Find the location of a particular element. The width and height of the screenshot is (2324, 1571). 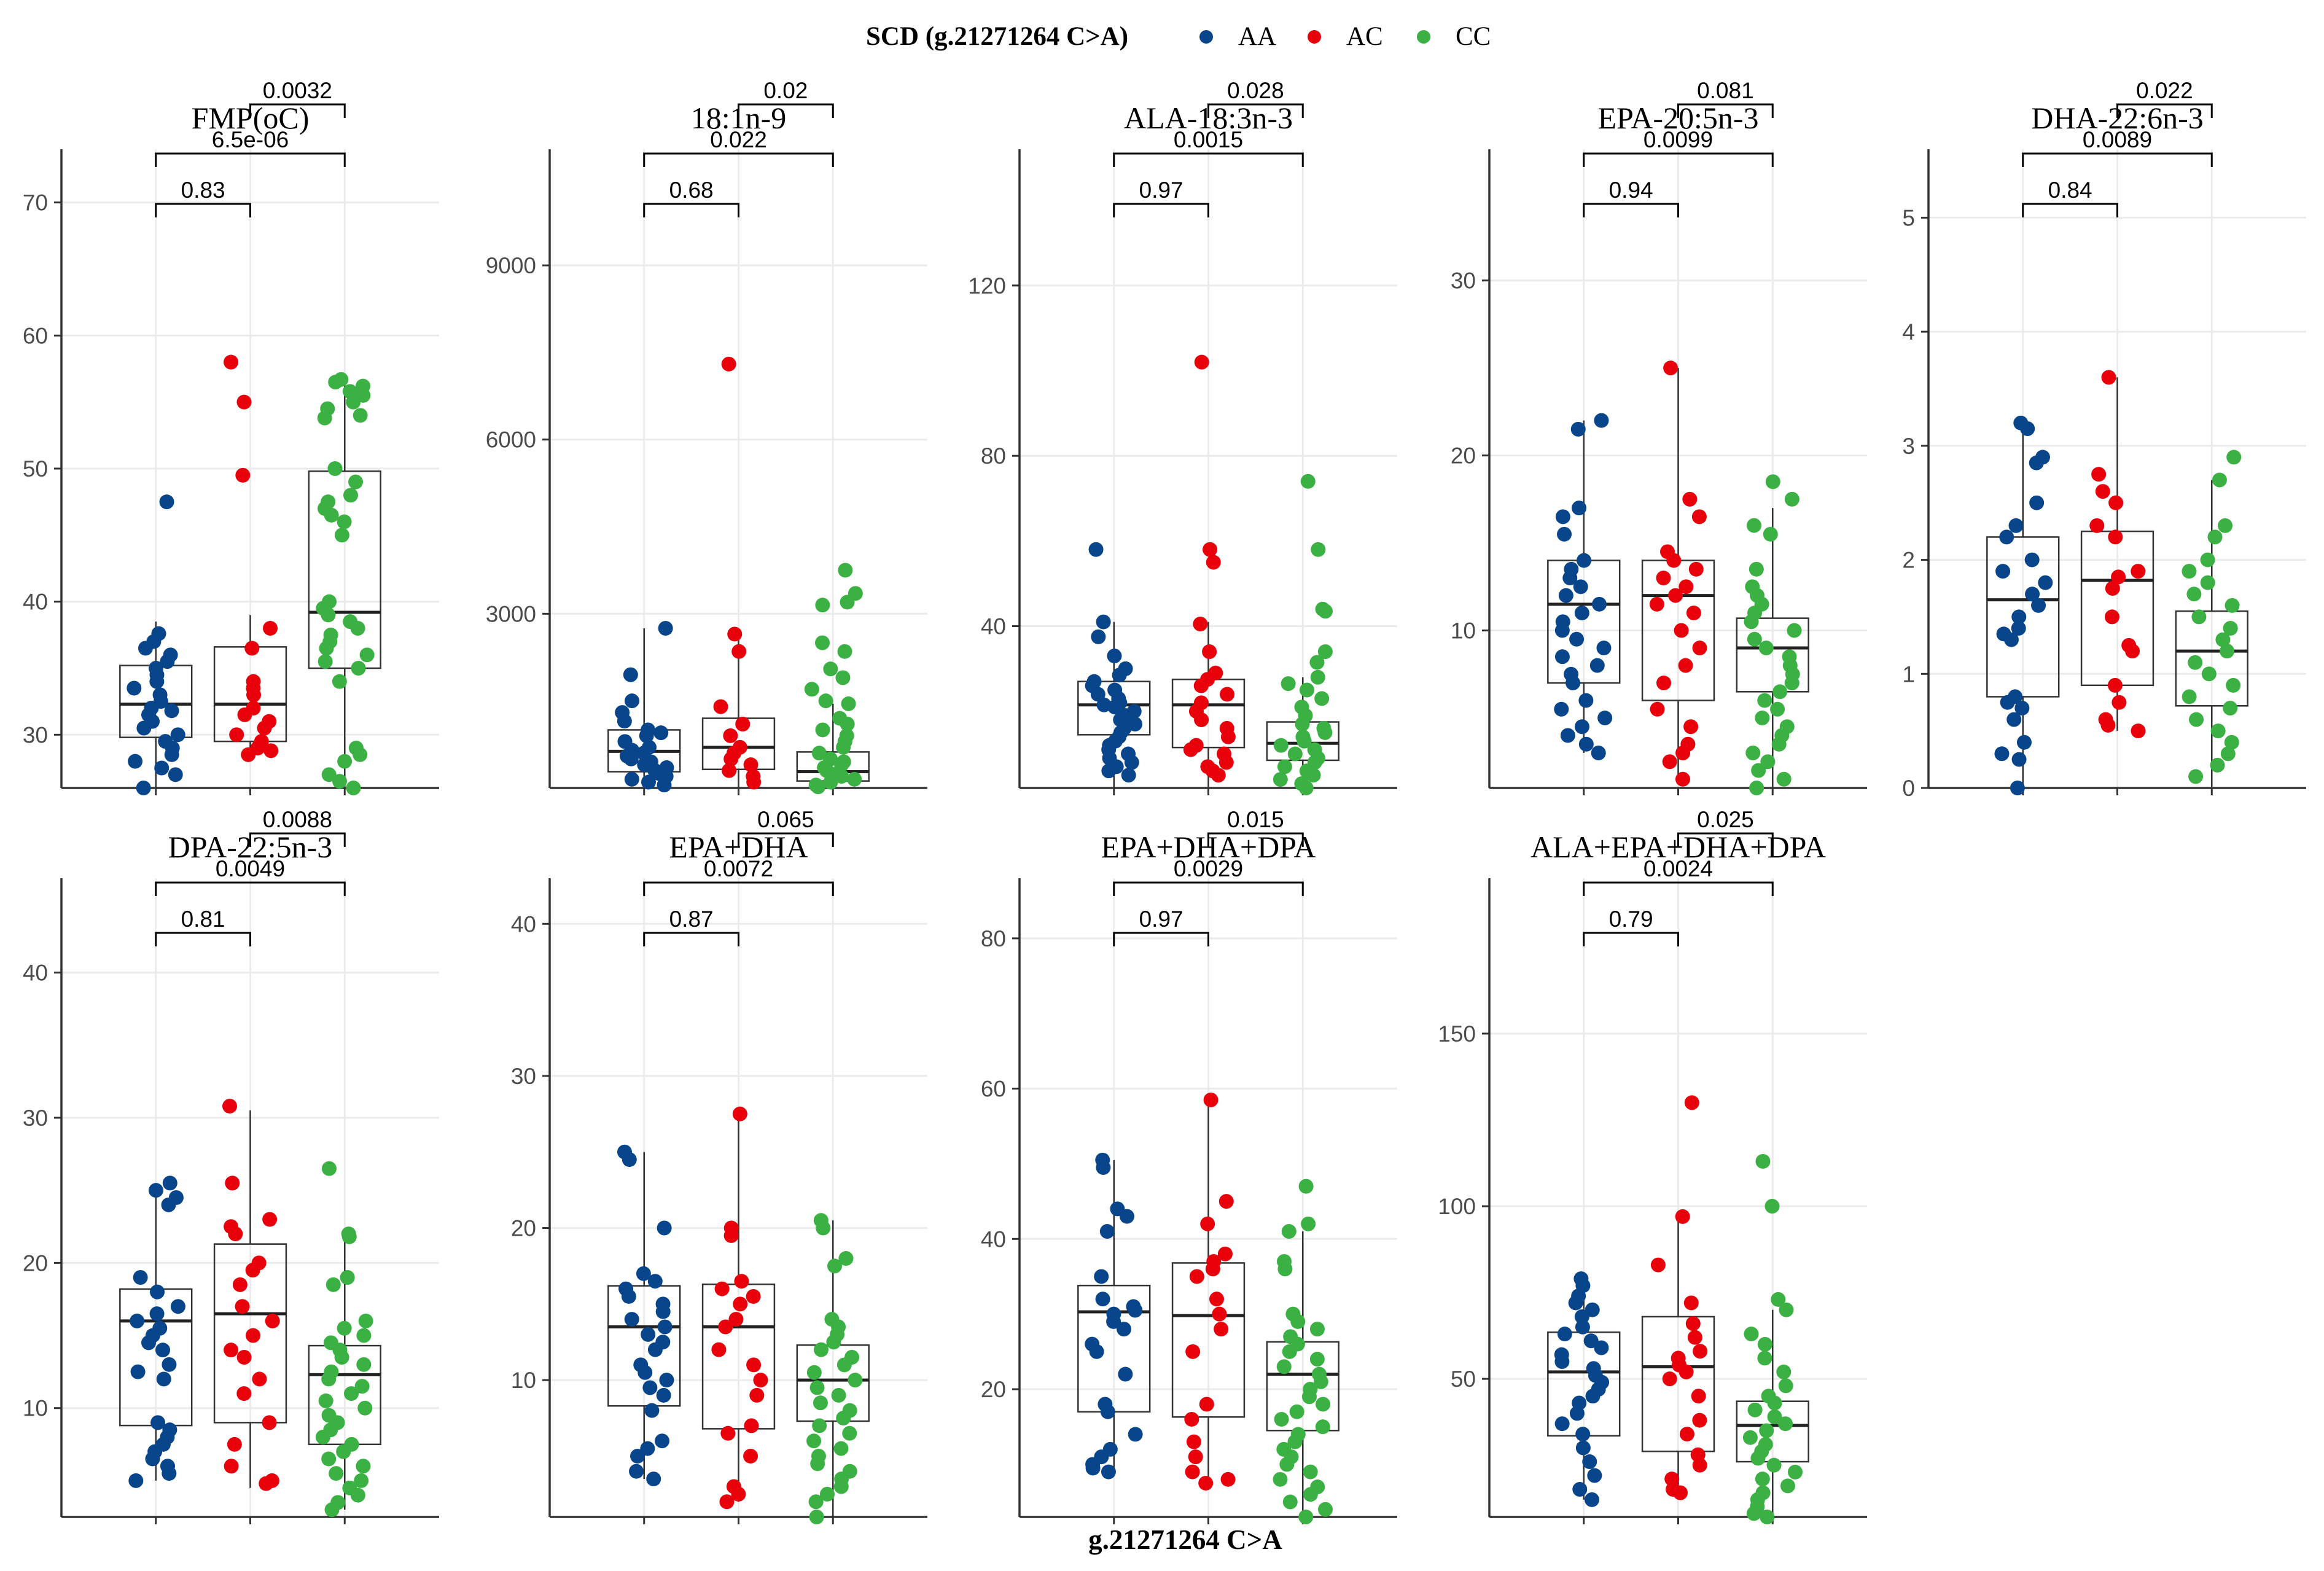

bracket-ac-vs-cc is located at coordinates (297, 839).